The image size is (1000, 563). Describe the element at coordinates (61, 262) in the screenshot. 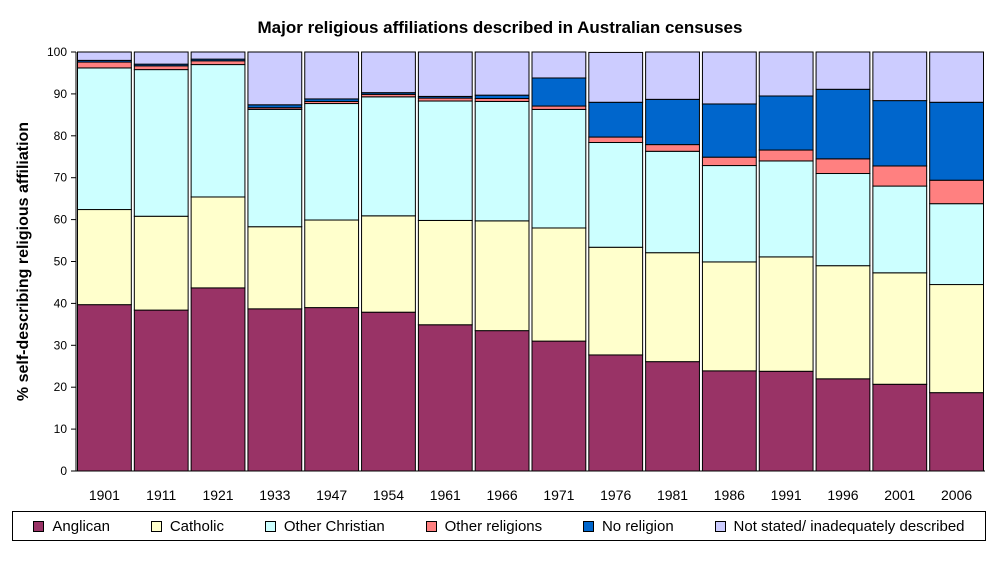

I see `y-tick-label: 50` at that location.